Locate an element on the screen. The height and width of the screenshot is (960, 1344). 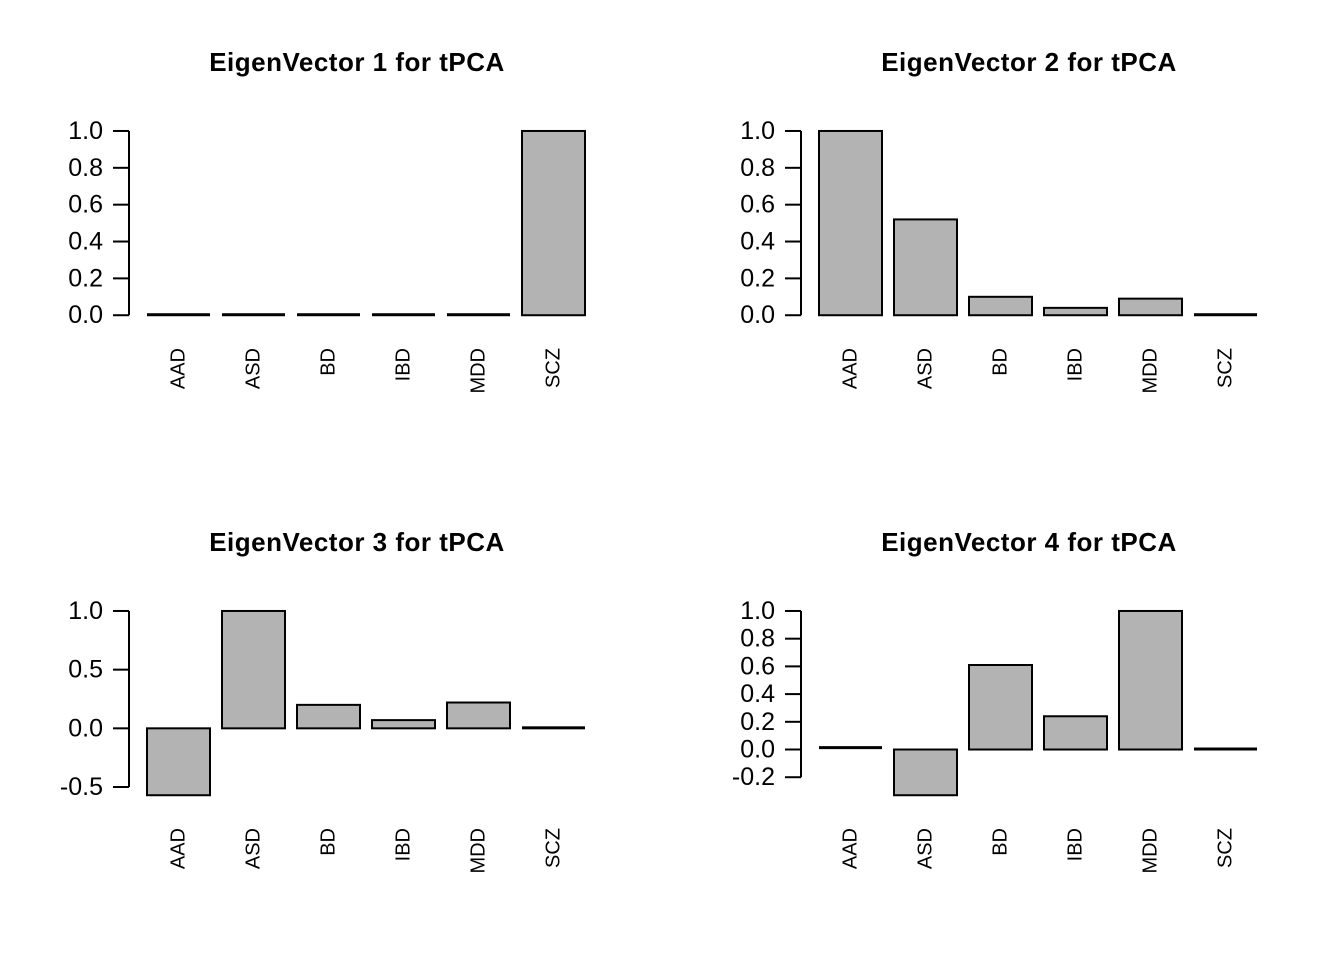
chart-title-eigenvector-3: EigenVector 3 for tPCA is located at coordinates (357, 542).